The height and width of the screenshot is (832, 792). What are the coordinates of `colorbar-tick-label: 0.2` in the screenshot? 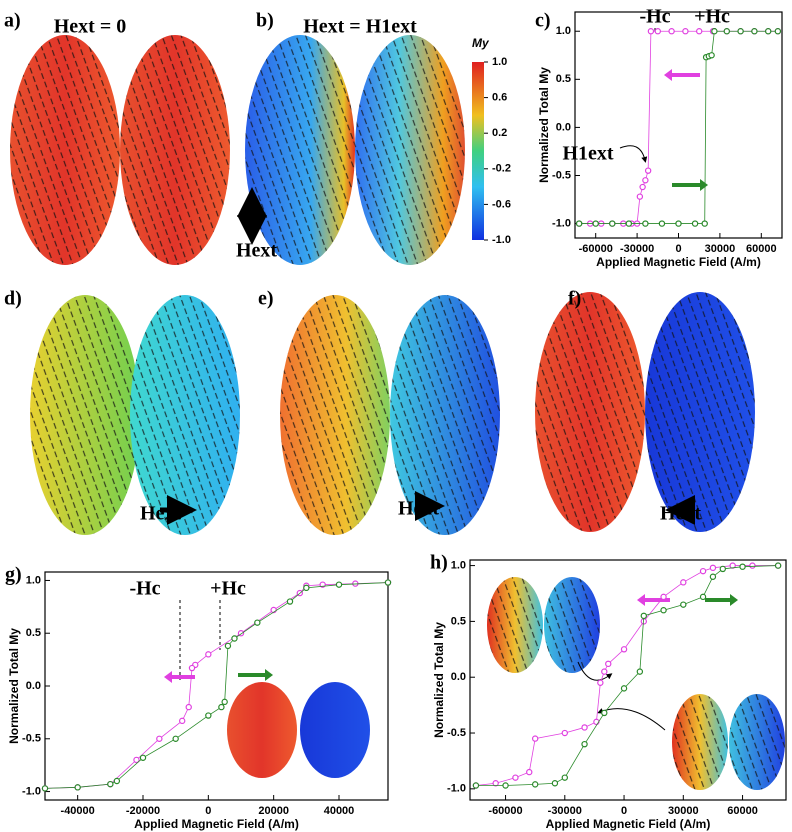 It's located at (499, 133).